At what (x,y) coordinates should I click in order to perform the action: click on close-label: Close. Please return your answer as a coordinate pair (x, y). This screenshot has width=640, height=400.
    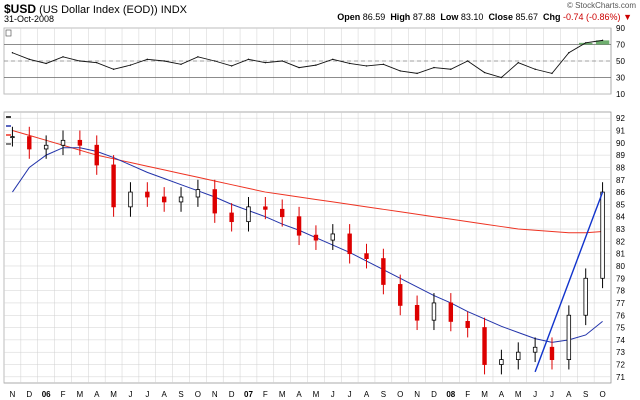
    Looking at the image, I should click on (500, 17).